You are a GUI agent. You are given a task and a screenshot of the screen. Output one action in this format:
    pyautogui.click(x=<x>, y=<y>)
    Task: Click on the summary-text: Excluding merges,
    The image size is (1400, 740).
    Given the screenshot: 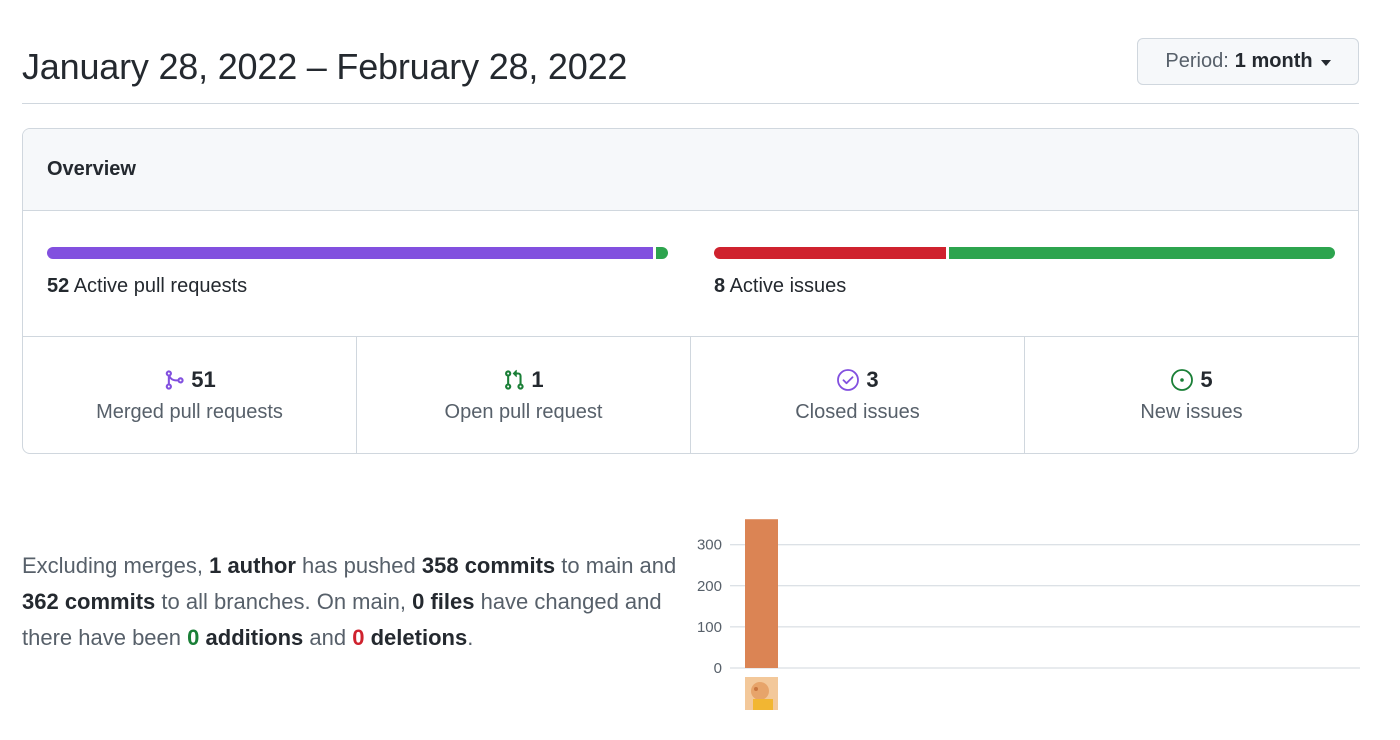 What is the action you would take?
    pyautogui.click(x=116, y=565)
    